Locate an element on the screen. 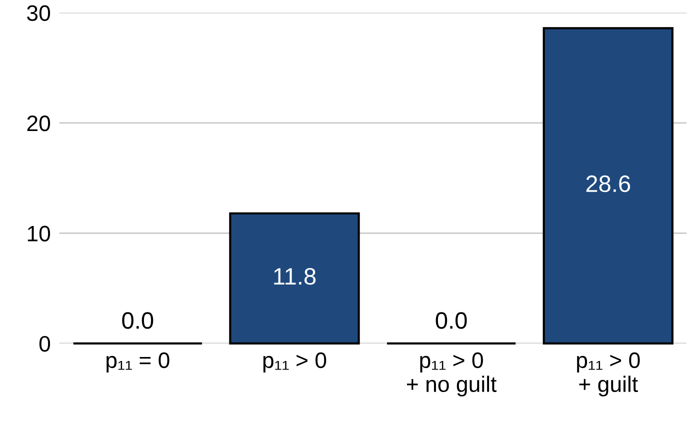  x-tick-label: p₁₁ = 0 is located at coordinates (138, 362).